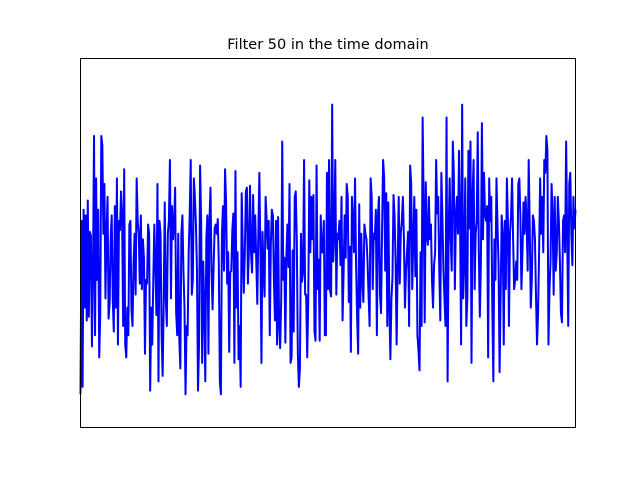 The width and height of the screenshot is (640, 480). I want to click on chart-title: Filter 50 in the time domain, so click(328, 45).